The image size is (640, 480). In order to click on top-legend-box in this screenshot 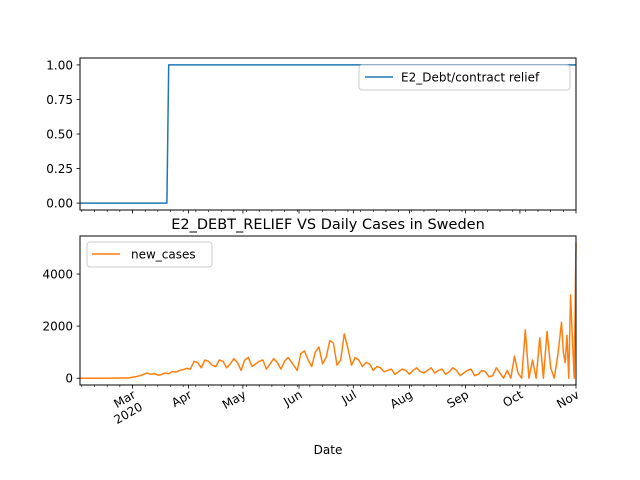, I will do `click(464, 77)`.